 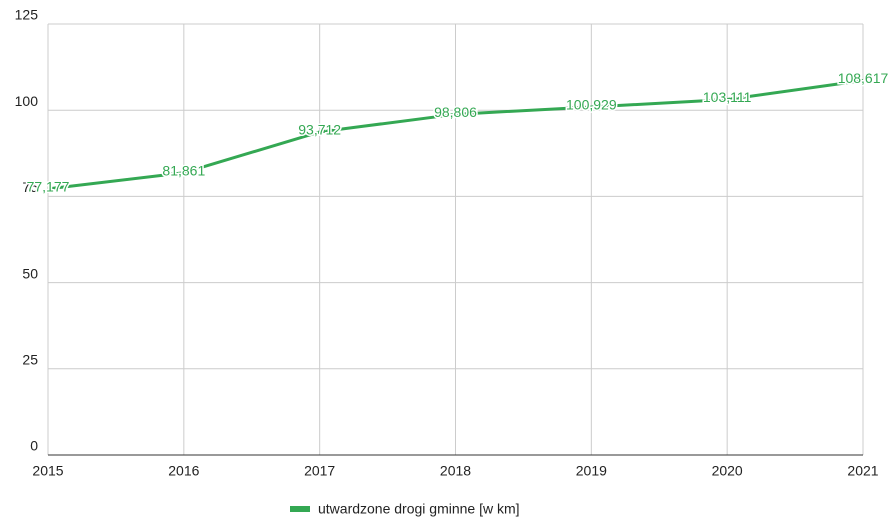 I want to click on x-tick-label: 2016, so click(x=183, y=471).